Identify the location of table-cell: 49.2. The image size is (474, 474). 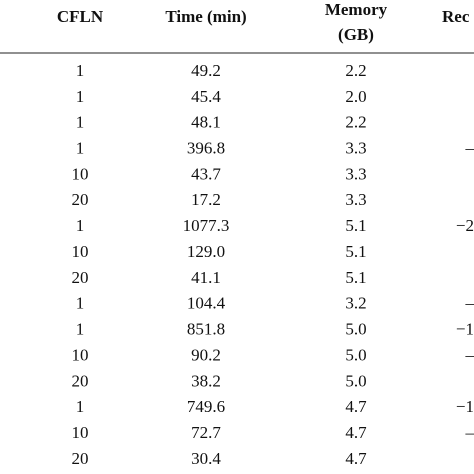
(206, 70).